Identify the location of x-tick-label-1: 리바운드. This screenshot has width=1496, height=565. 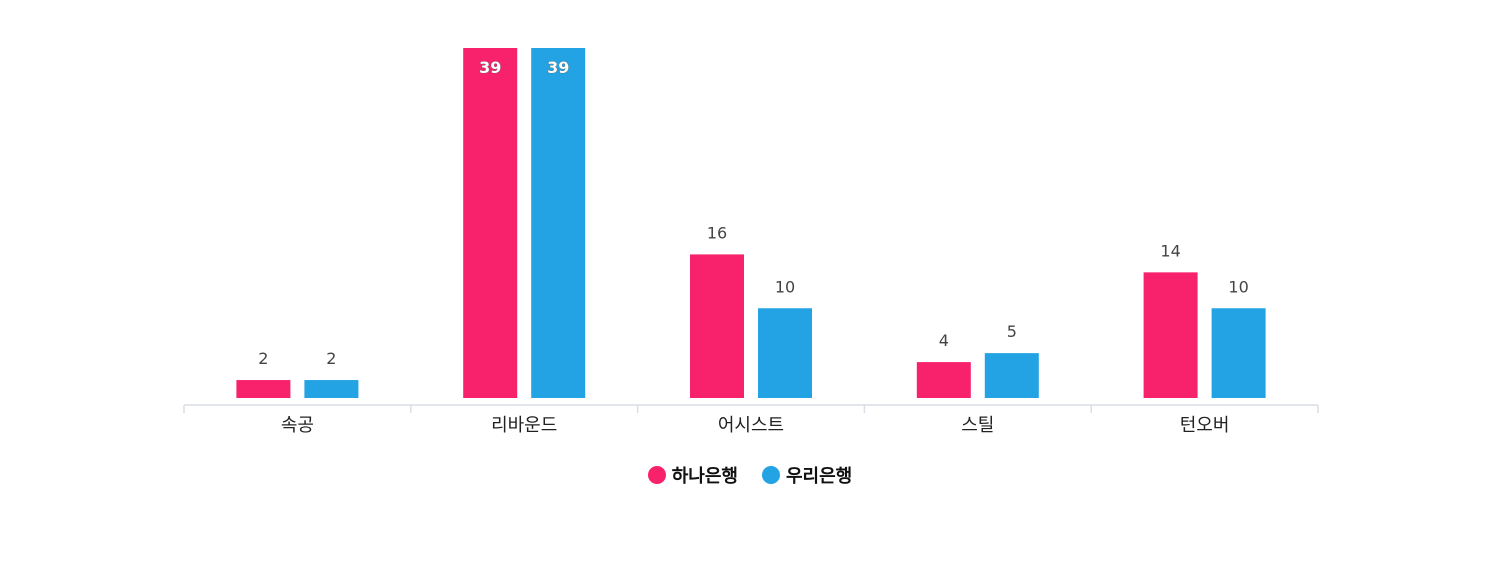
(524, 425).